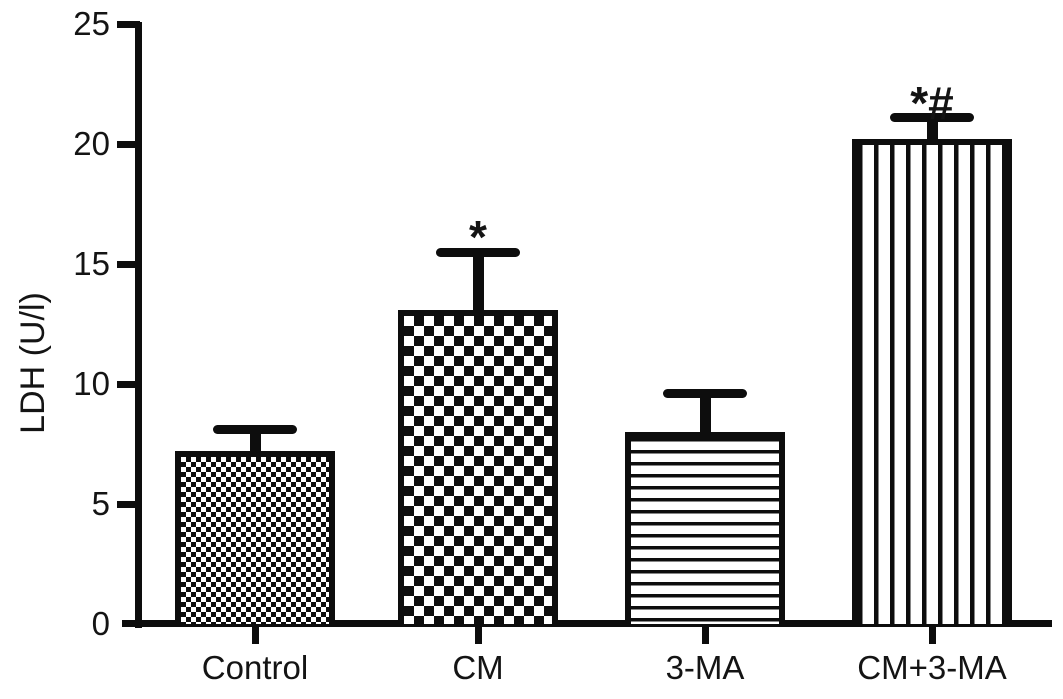 The height and width of the screenshot is (699, 1063). Describe the element at coordinates (138, 325) in the screenshot. I see `y-axis-line` at that location.